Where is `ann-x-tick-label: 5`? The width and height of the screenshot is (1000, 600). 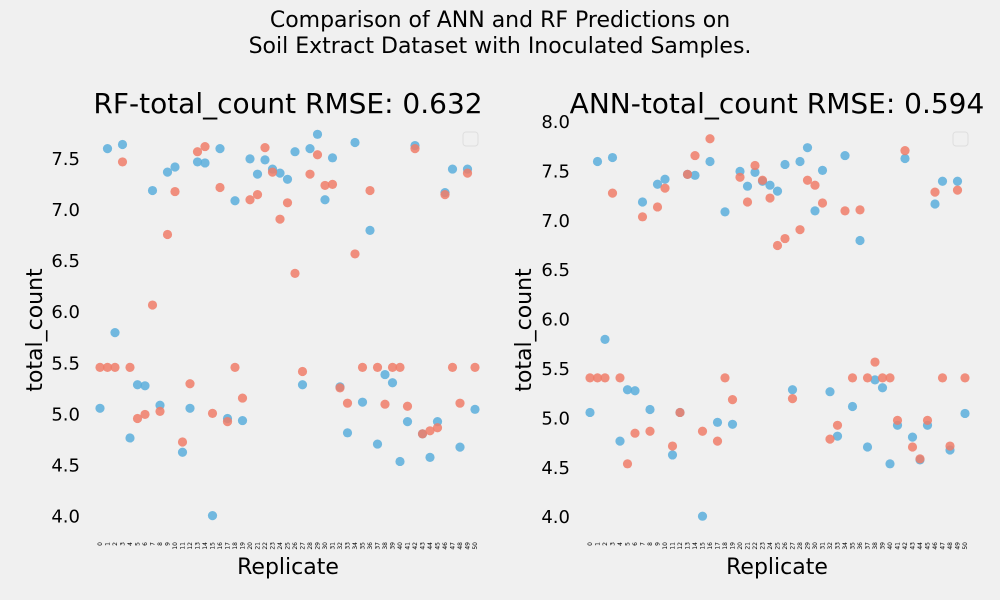
ann-x-tick-label: 5 is located at coordinates (628, 544).